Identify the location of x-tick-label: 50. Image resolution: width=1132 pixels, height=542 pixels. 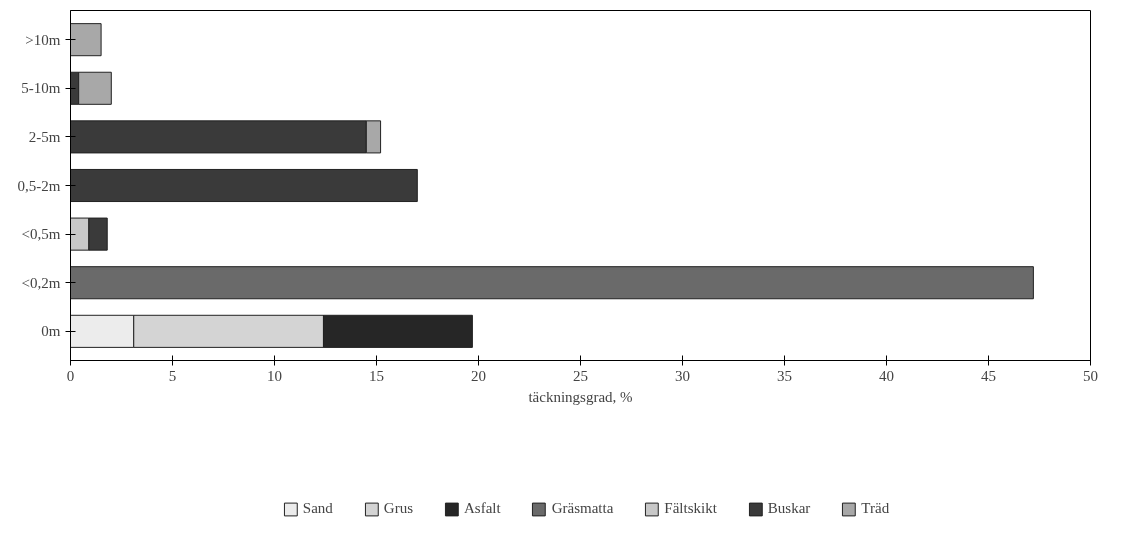
(1090, 375).